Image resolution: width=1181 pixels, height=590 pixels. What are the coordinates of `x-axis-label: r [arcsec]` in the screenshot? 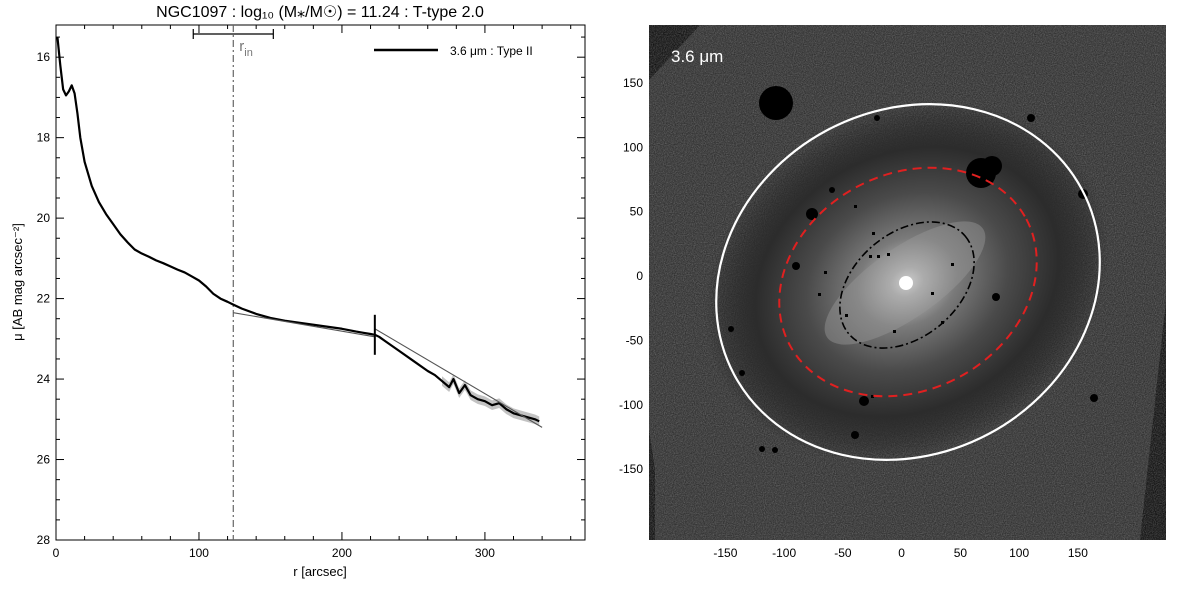 It's located at (319, 571).